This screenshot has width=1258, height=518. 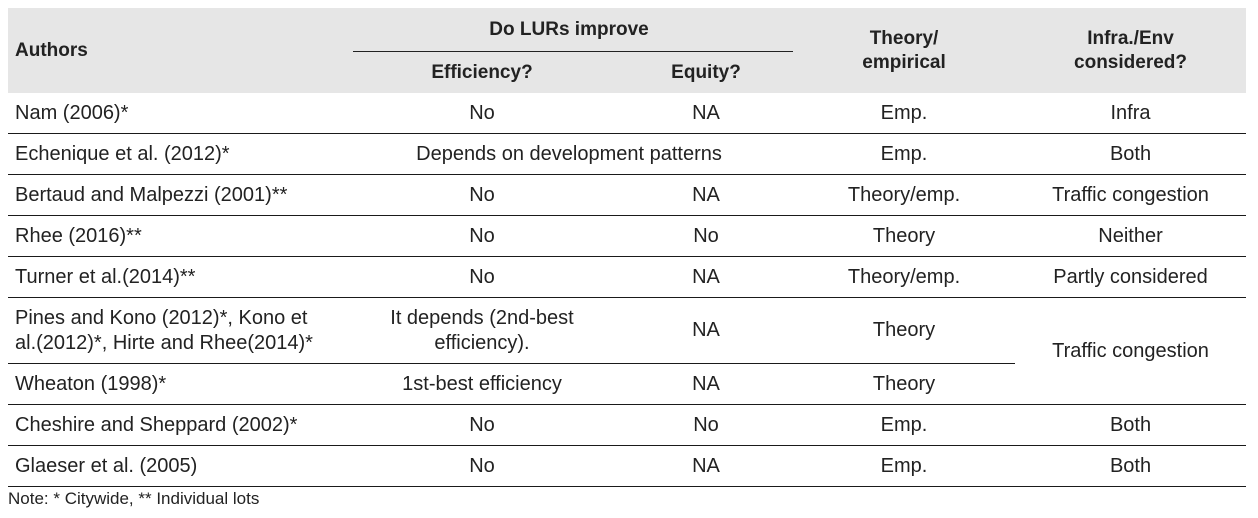 What do you see at coordinates (176, 425) in the screenshot?
I see `cell-authors: Cheshire and Sheppard (2002)*` at bounding box center [176, 425].